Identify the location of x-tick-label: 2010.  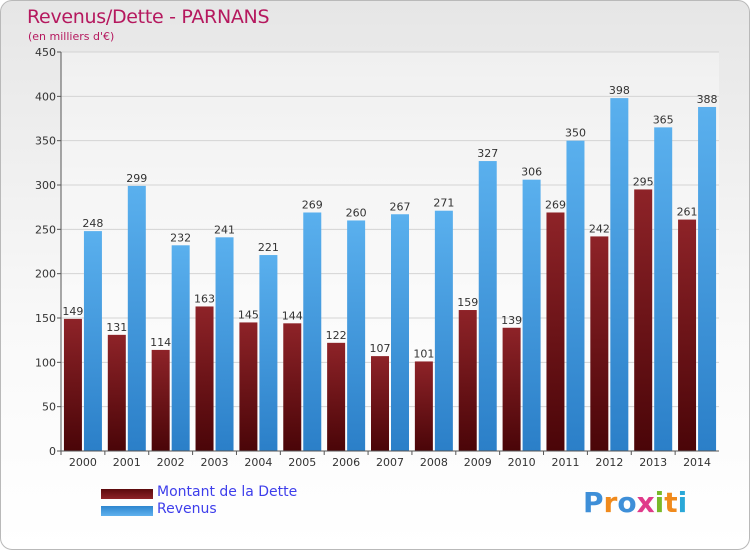
(522, 462).